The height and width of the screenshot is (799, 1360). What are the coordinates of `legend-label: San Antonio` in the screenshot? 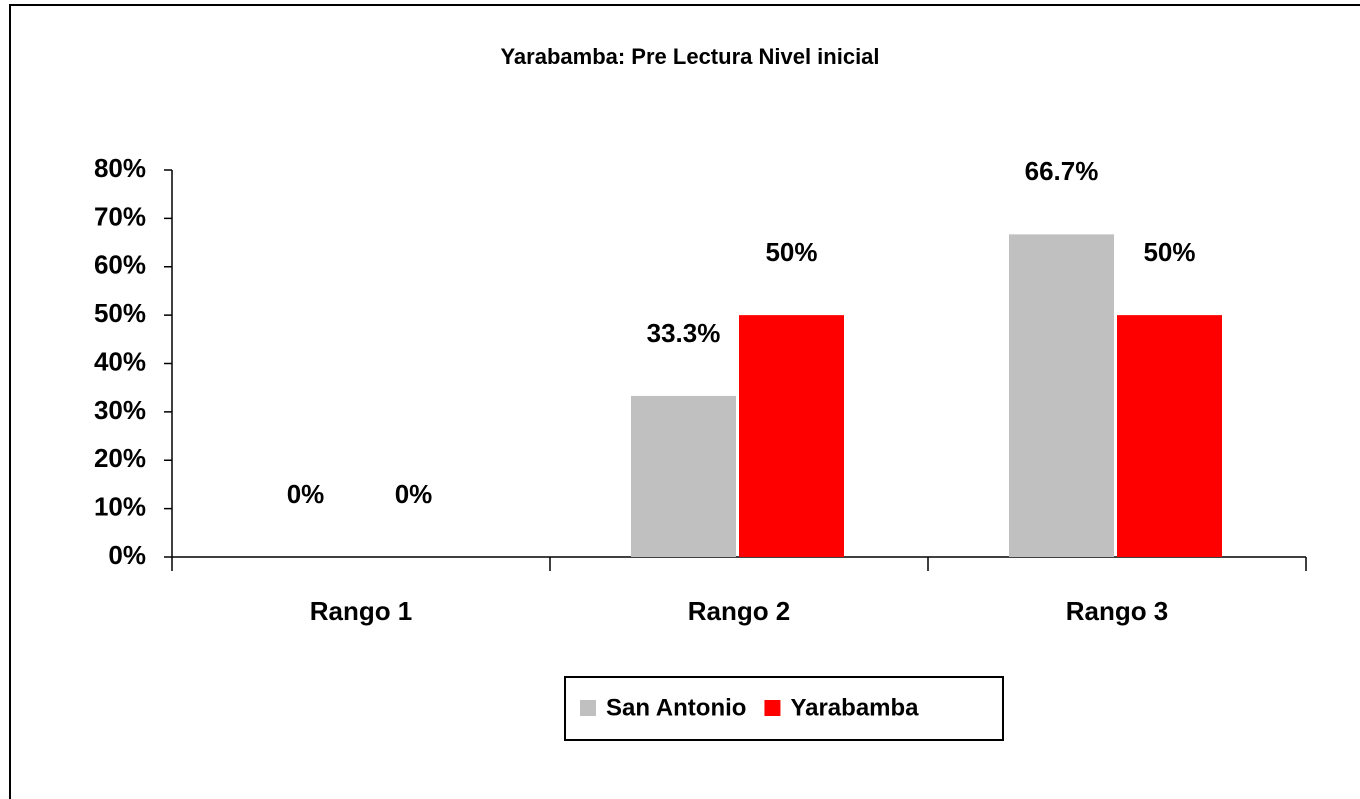 It's located at (676, 707).